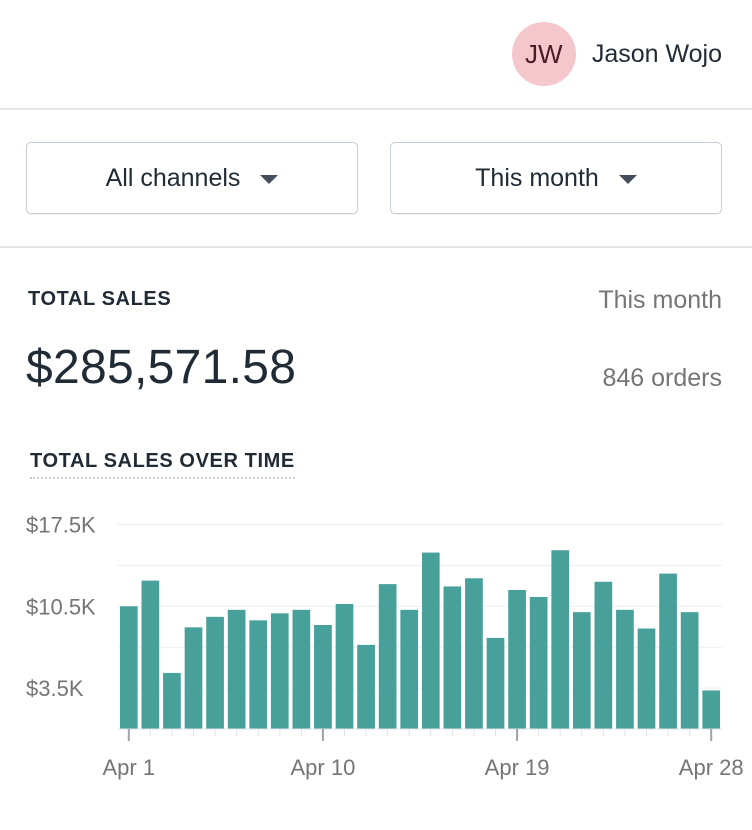 The width and height of the screenshot is (752, 830). Describe the element at coordinates (100, 299) in the screenshot. I see `card-title: TOTAL SALES` at that location.